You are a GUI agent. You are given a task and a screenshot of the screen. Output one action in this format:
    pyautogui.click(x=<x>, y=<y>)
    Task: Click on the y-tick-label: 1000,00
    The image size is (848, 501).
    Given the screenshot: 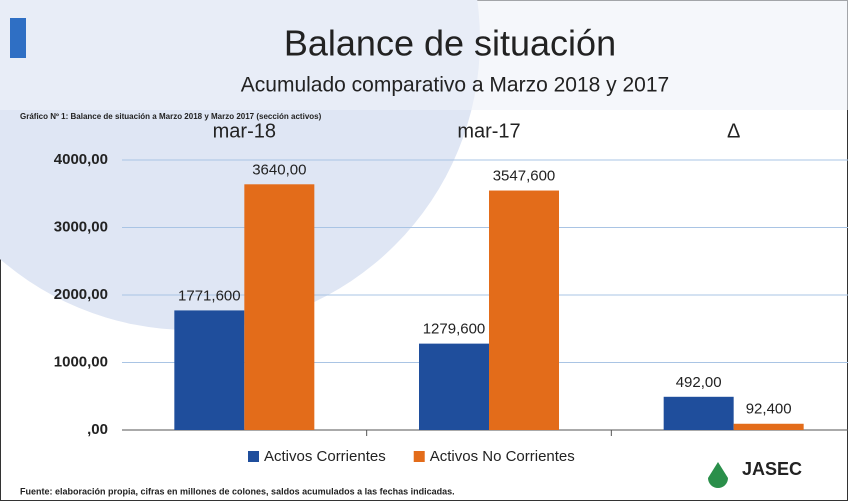 What is the action you would take?
    pyautogui.click(x=81, y=361)
    